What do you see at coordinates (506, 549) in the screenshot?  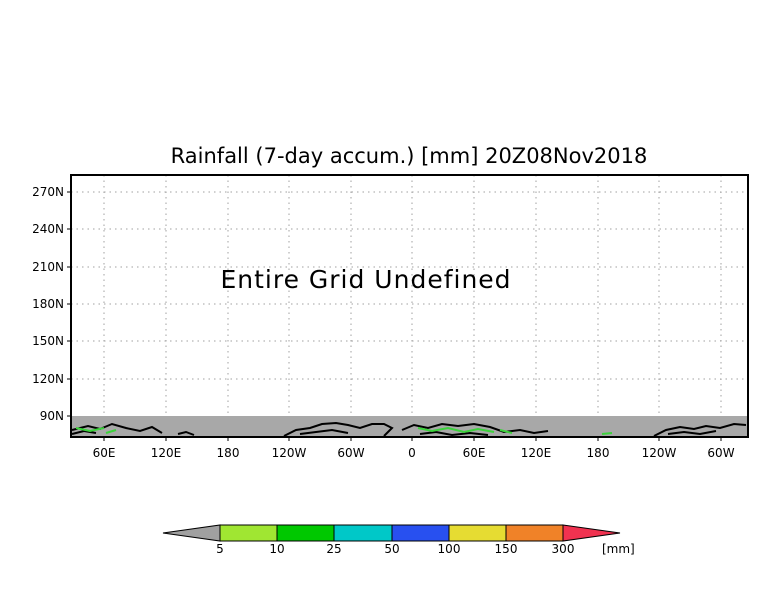 I see `colorbar-label: 150` at bounding box center [506, 549].